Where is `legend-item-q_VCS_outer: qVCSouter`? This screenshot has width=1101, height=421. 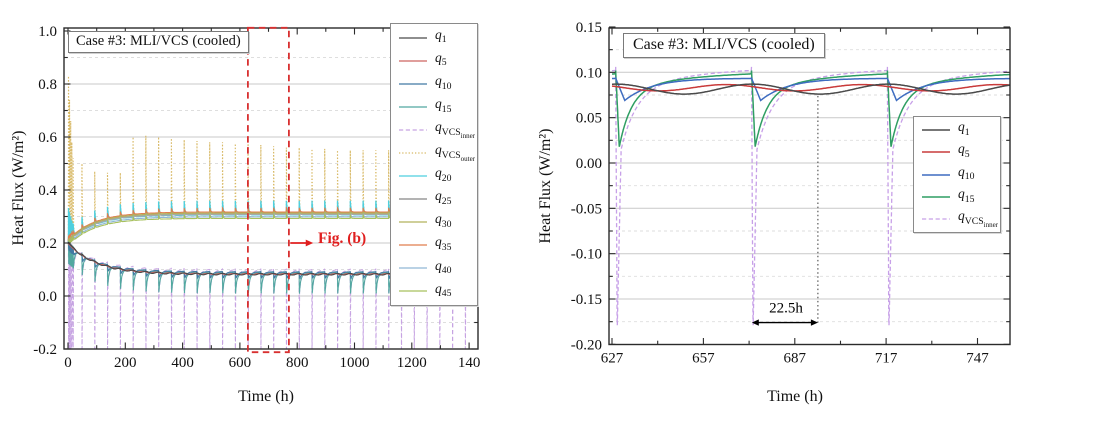 legend-item-q_VCS_outer: qVCSouter is located at coordinates (437, 152).